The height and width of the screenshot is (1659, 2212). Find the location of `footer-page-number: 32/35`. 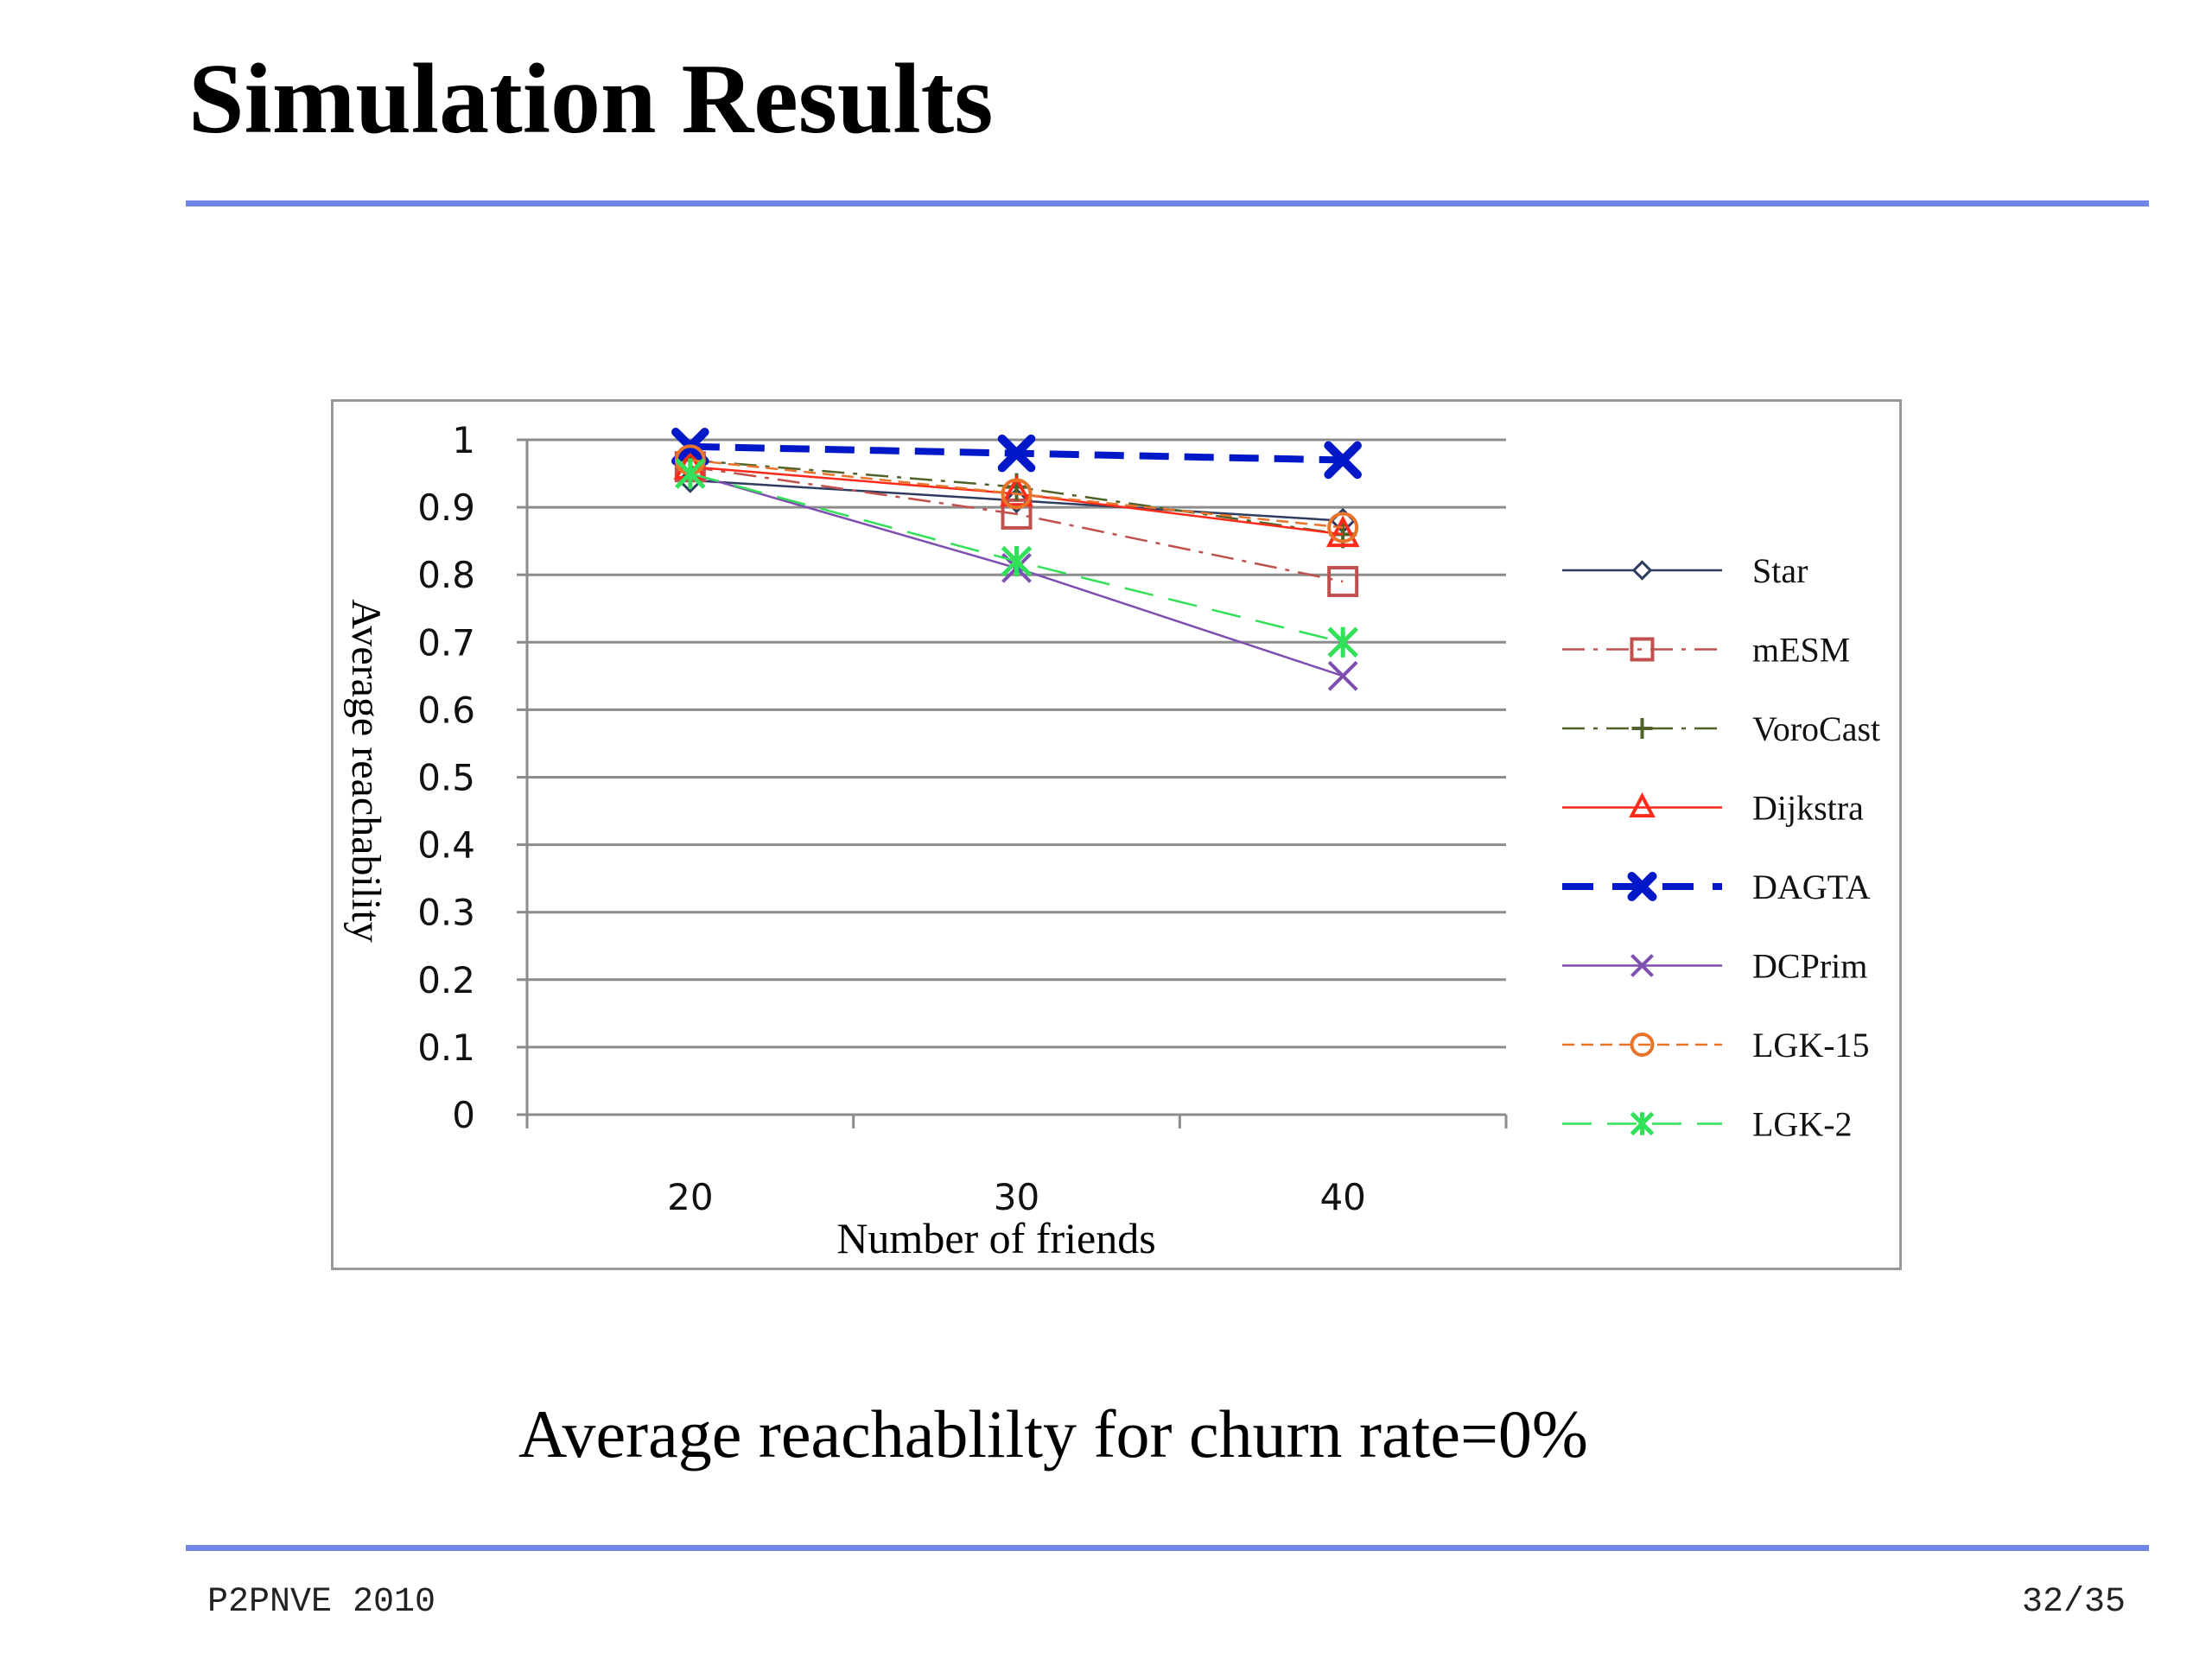

footer-page-number: 32/35 is located at coordinates (2073, 1602).